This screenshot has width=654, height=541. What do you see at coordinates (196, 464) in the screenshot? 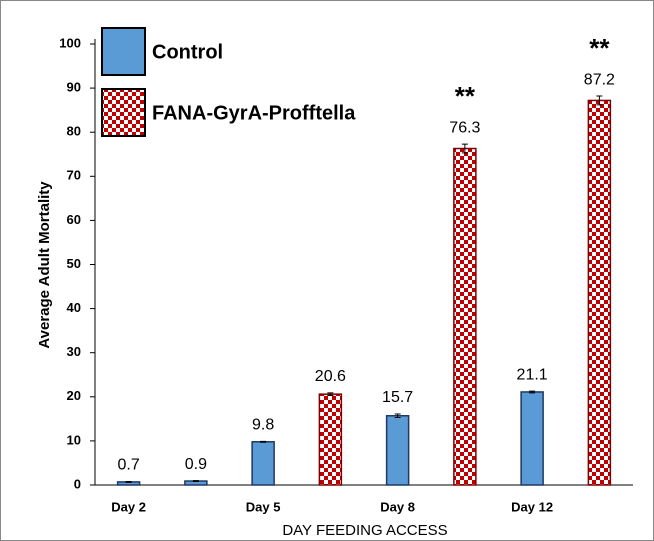
I see `data-label: 0.9` at bounding box center [196, 464].